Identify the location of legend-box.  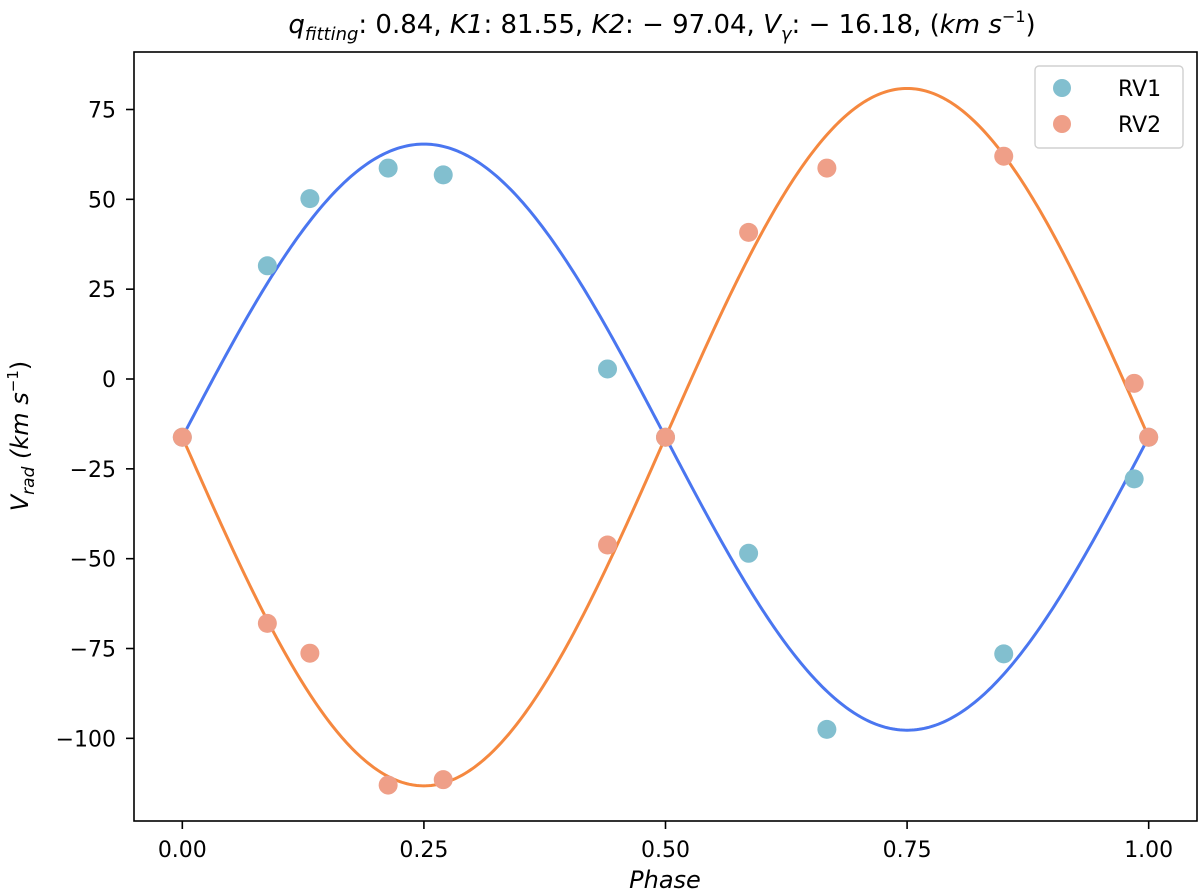
(1109, 107).